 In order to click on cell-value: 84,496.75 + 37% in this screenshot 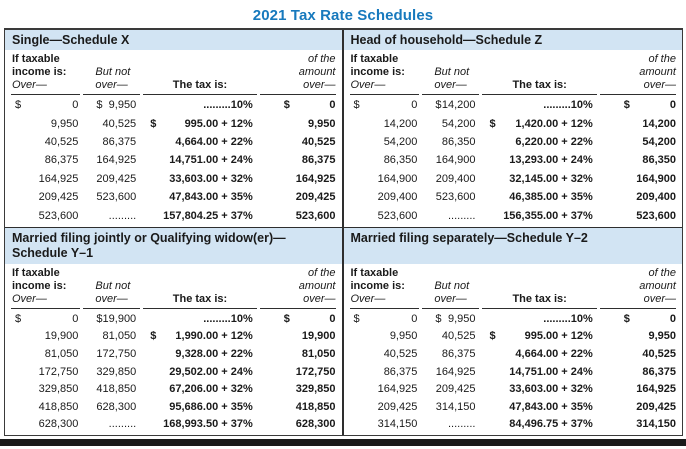, I will do `click(551, 424)`.